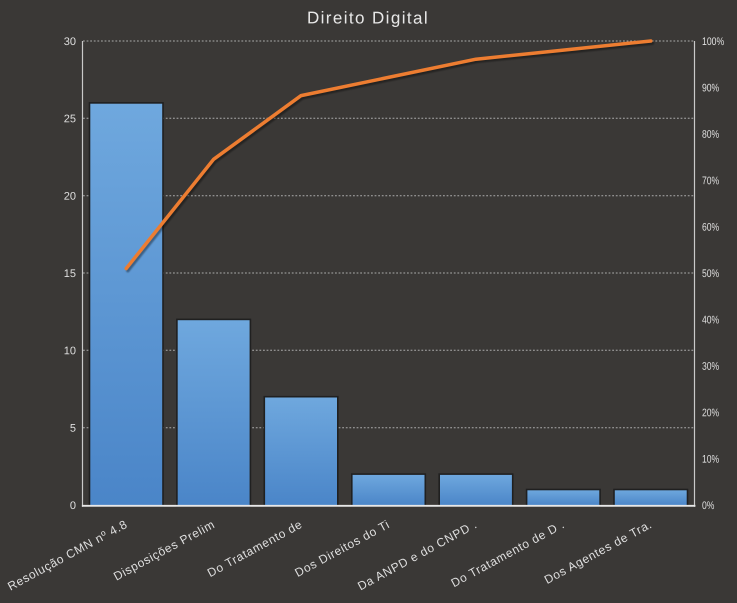  I want to click on svg-text: 20%, so click(710, 413).